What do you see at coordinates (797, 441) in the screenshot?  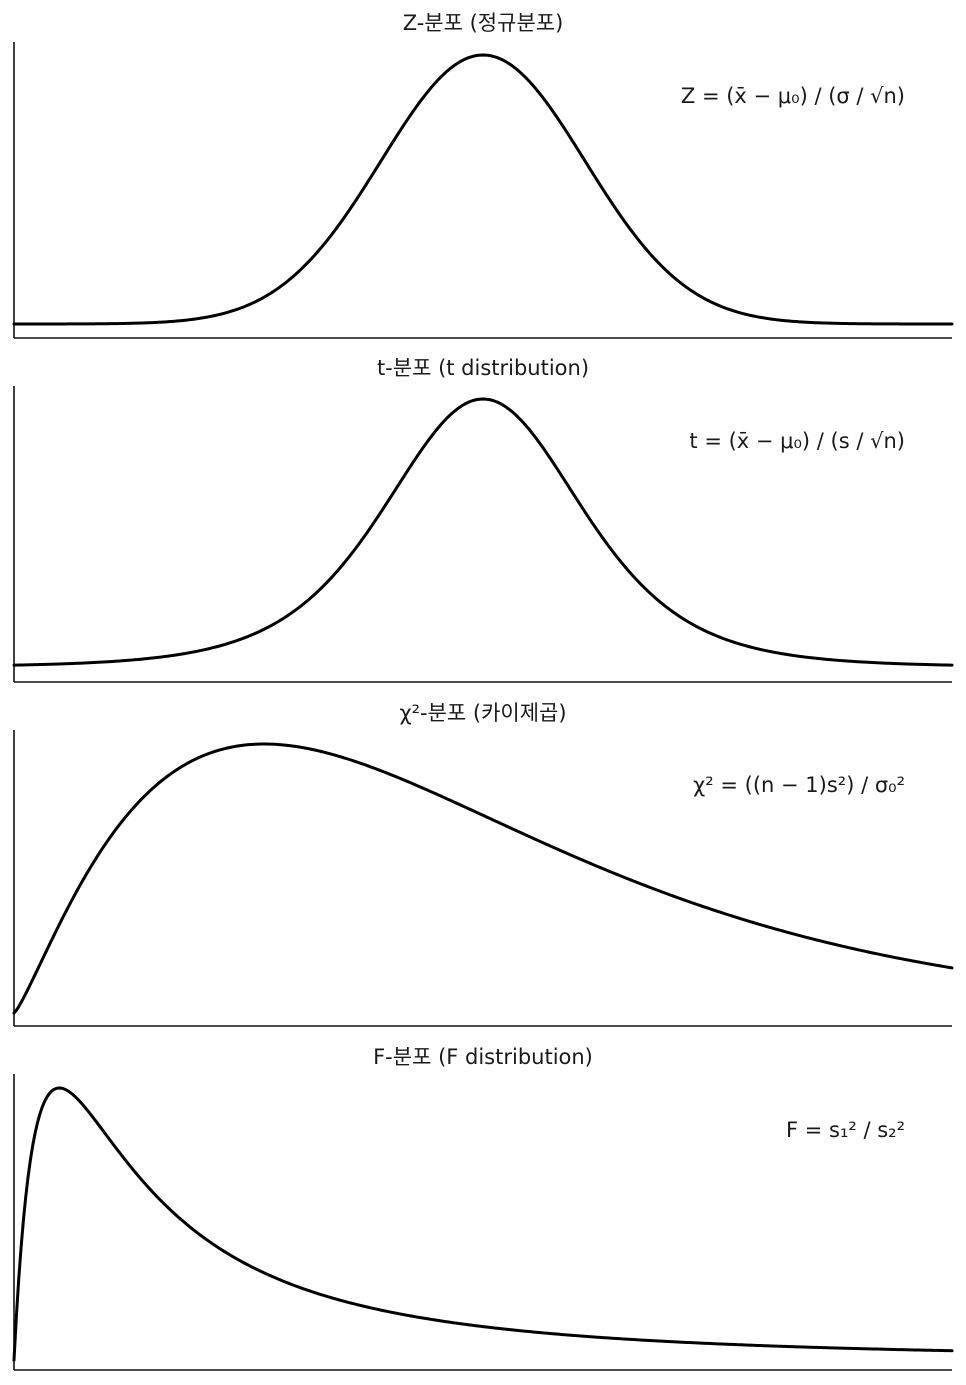 I see `formula-label: t = (x̄ − μ₀) / (s / √n)` at bounding box center [797, 441].